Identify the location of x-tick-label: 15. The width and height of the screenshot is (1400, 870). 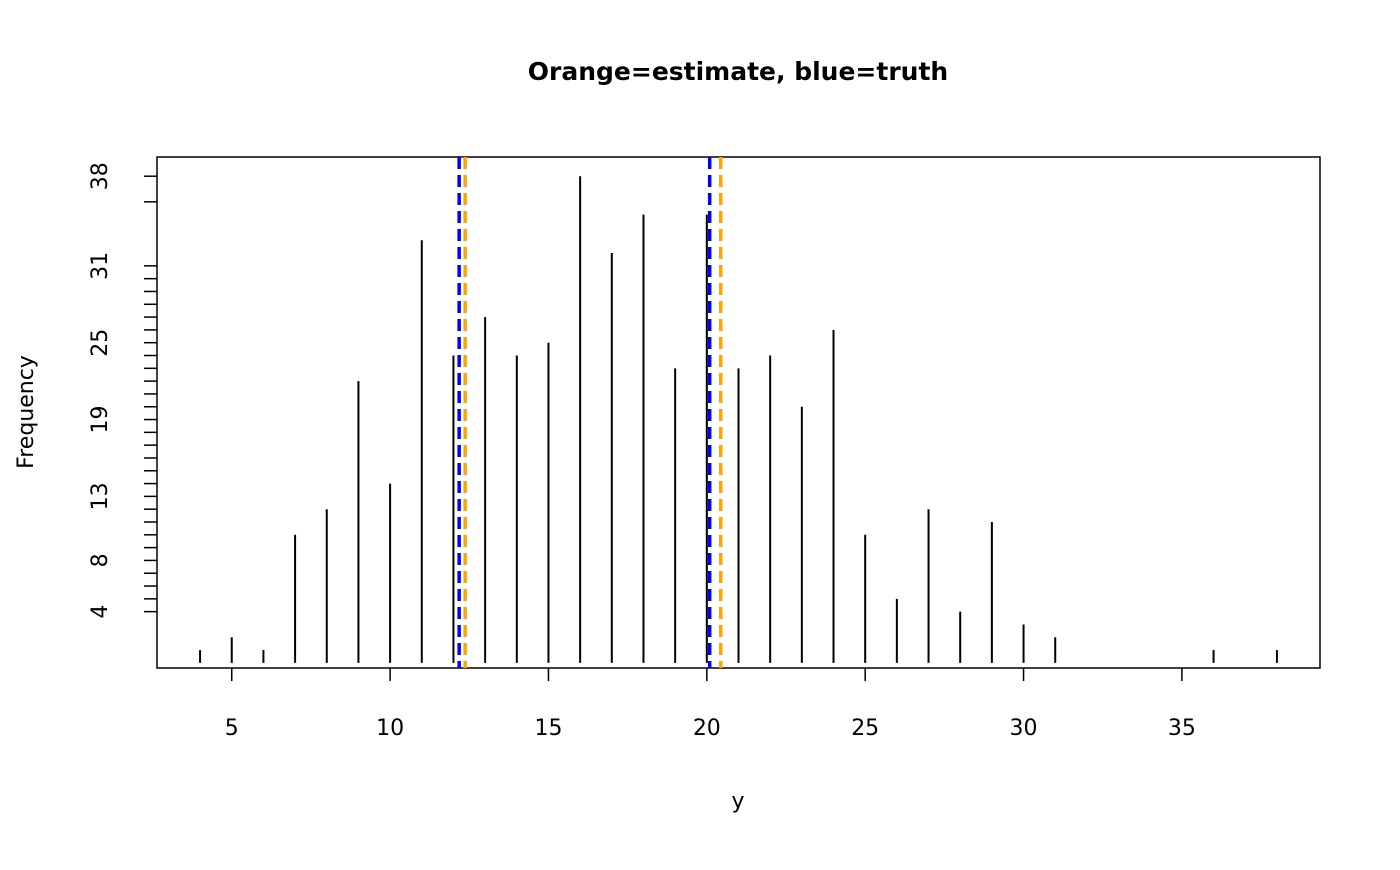
(548, 728).